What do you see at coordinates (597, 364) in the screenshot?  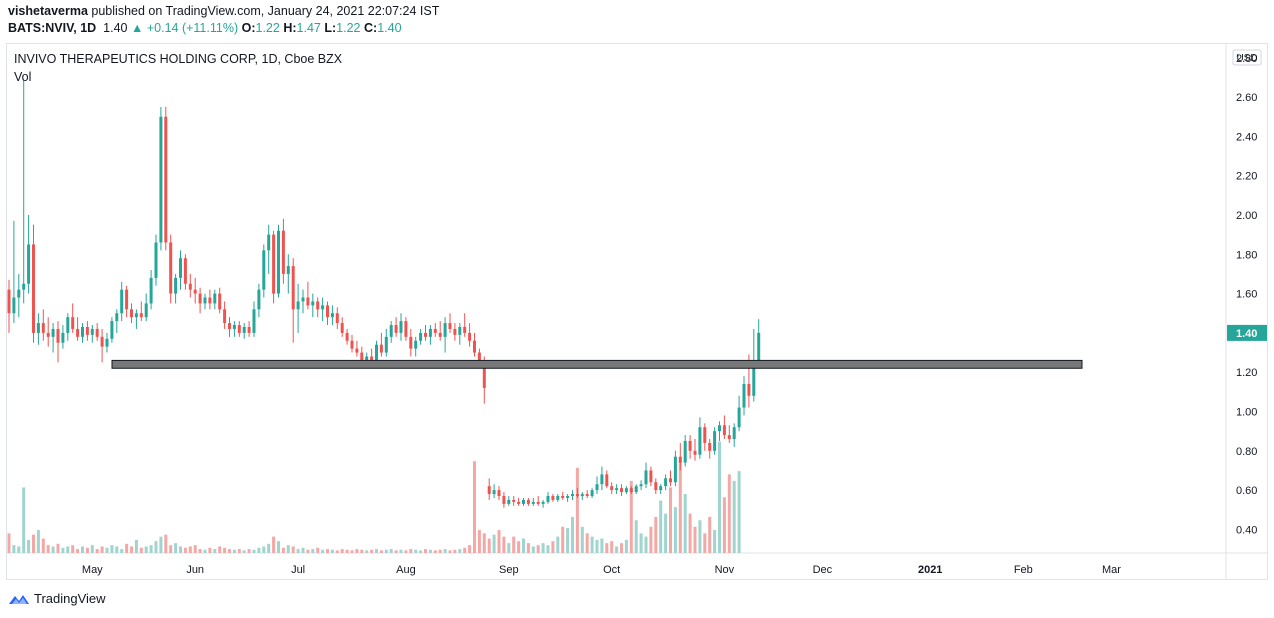 I see `support-zone-rectangle` at bounding box center [597, 364].